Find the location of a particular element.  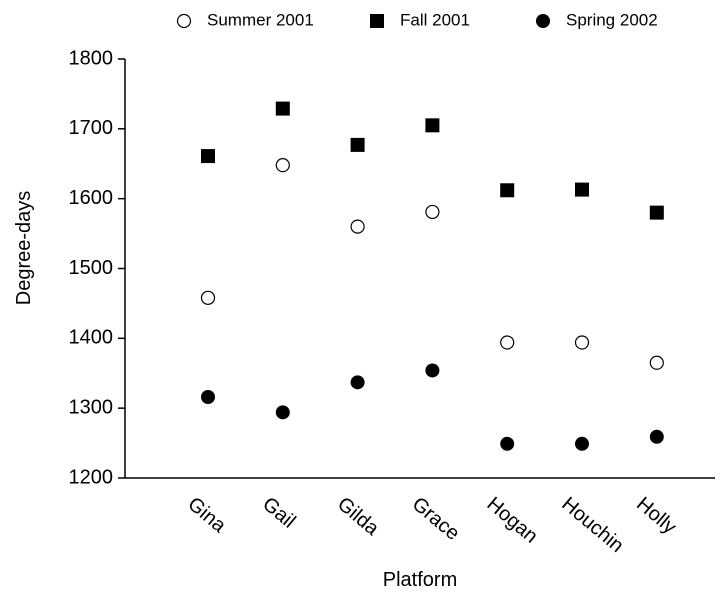

y-tick-label: 1200 is located at coordinates (91, 477).